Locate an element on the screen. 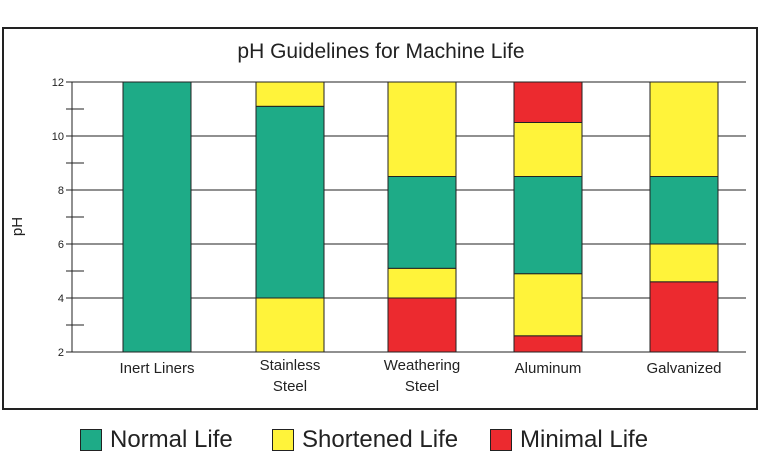  category-label-2: Weathering Steel is located at coordinates (422, 376).